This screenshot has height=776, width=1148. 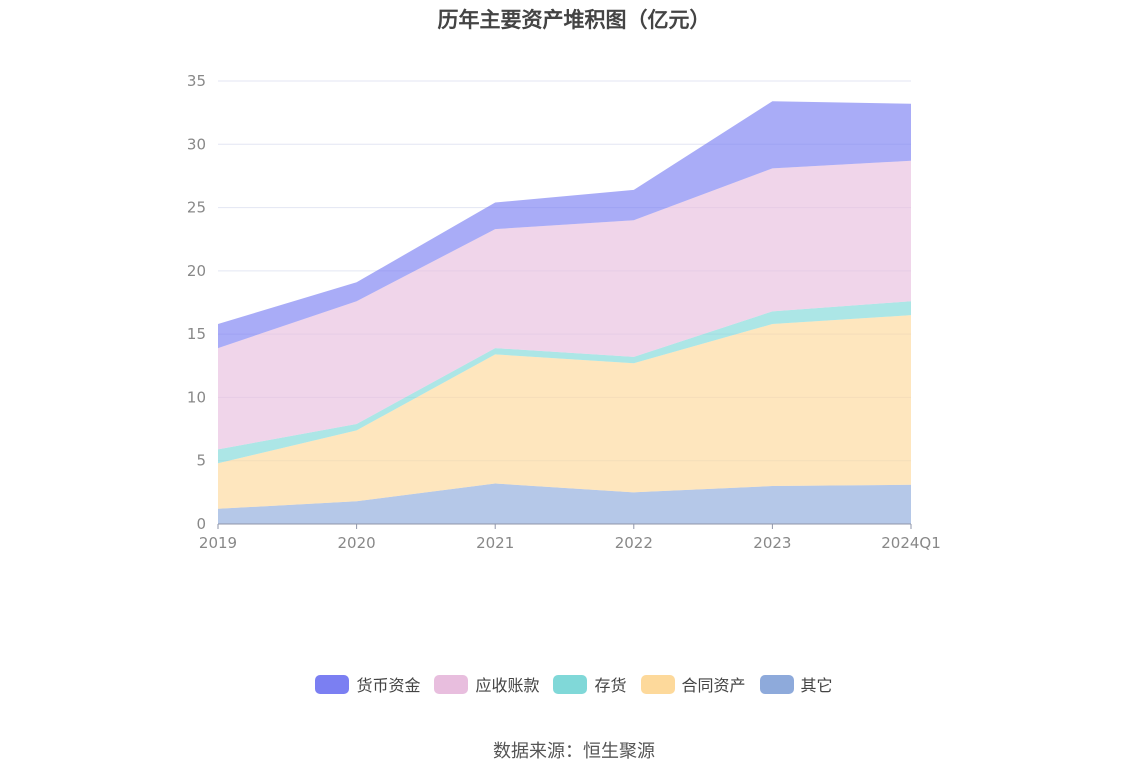 What do you see at coordinates (495, 543) in the screenshot?
I see `x-tick-label: 2021` at bounding box center [495, 543].